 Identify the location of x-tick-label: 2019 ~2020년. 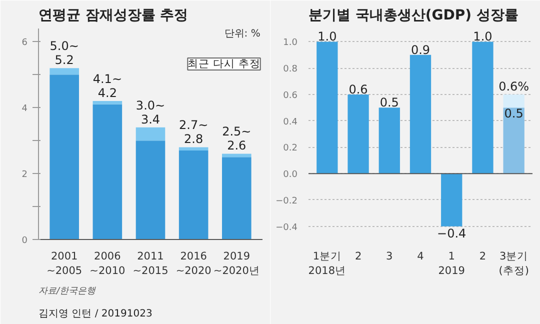
(236, 263).